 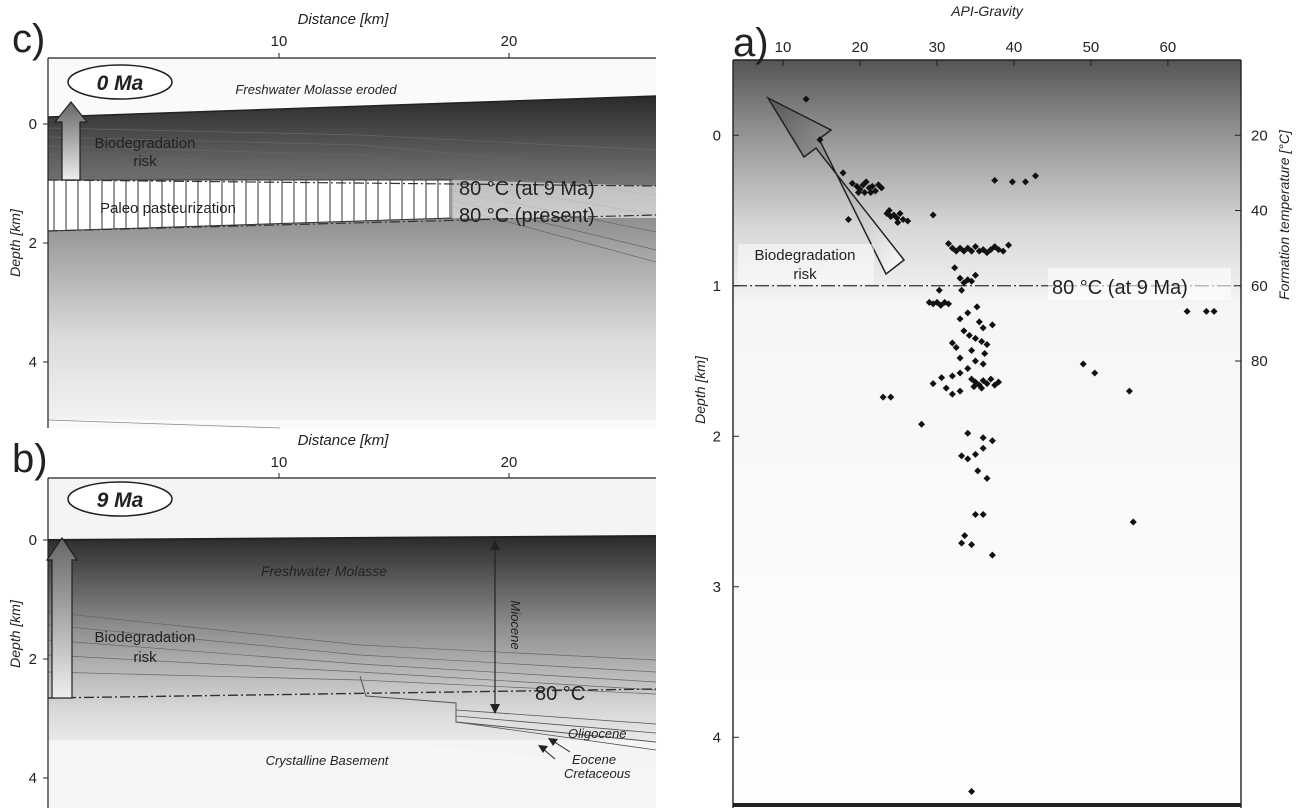 What do you see at coordinates (509, 462) in the screenshot?
I see `panel-b-xtick-label-20: 20` at bounding box center [509, 462].